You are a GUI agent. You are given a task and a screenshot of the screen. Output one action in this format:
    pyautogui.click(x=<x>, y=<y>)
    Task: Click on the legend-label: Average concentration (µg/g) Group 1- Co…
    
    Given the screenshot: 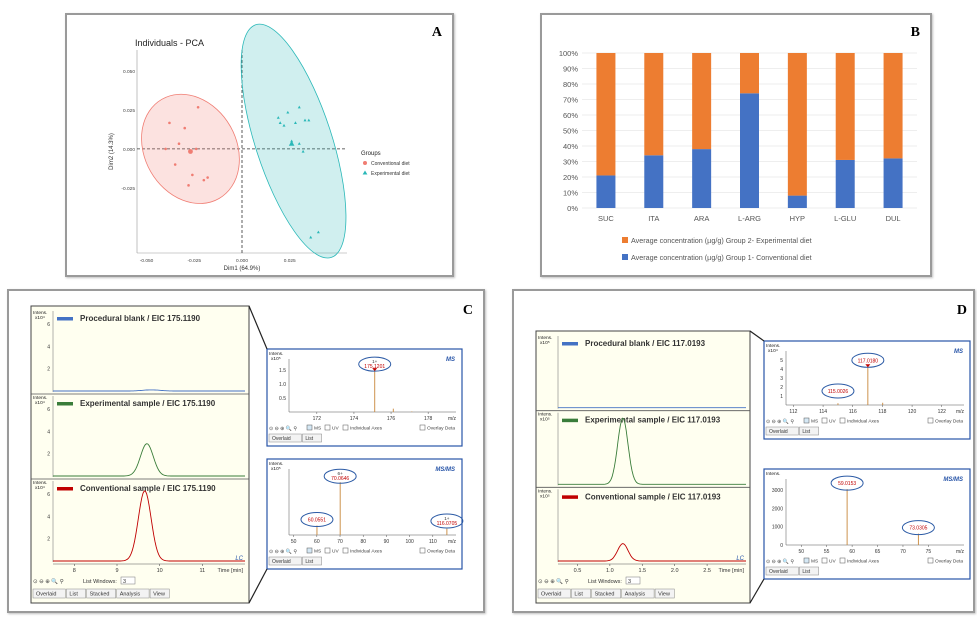 What is the action you would take?
    pyautogui.click(x=721, y=257)
    